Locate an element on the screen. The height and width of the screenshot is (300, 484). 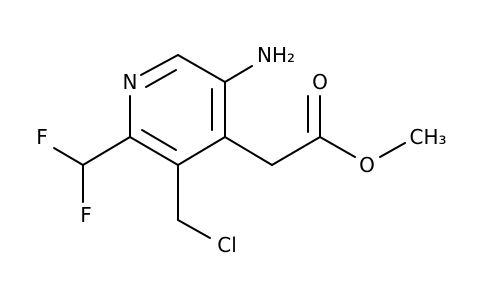
atom-label: CH₃ is located at coordinates (427, 137).